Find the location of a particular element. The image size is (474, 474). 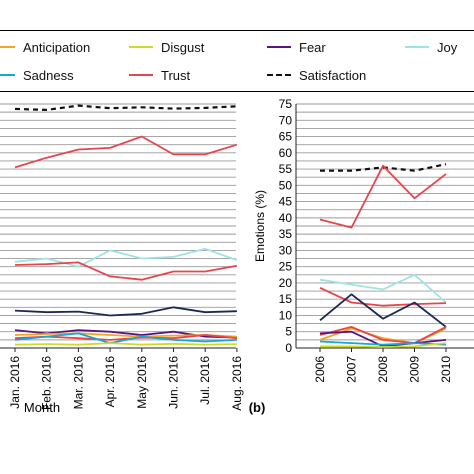

legend-item-satisfaction: Satisfaction is located at coordinates (316, 75).